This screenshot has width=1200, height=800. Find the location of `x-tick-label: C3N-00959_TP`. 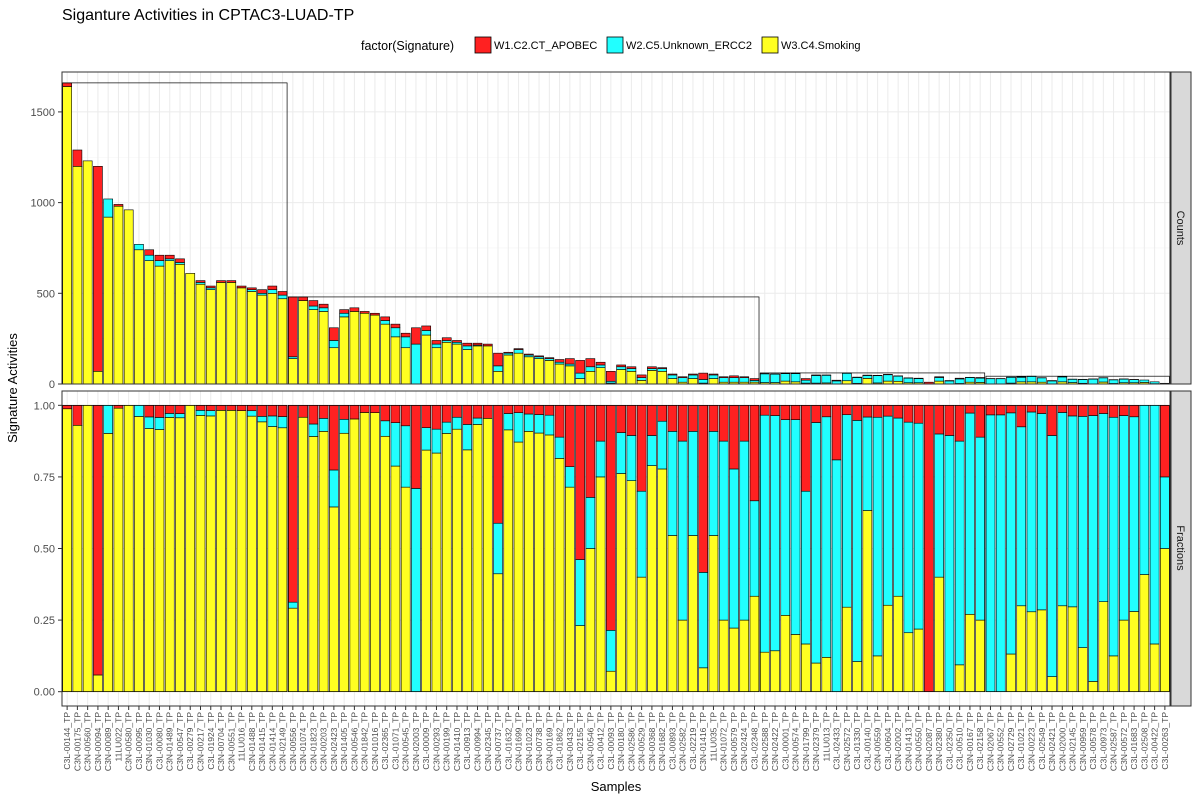

x-tick-label: C3N-00959_TP is located at coordinates (1083, 741).